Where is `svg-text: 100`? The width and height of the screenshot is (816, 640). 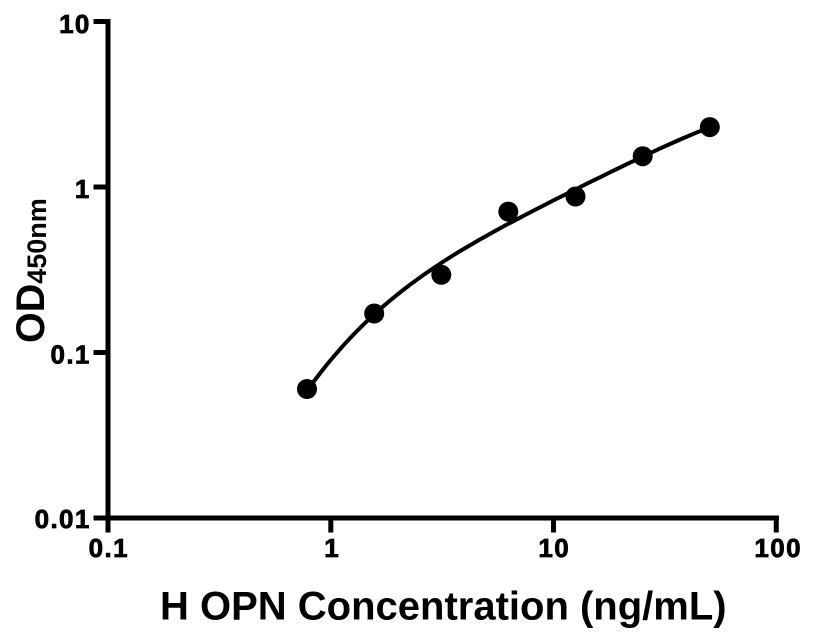
svg-text: 100 is located at coordinates (778, 548).